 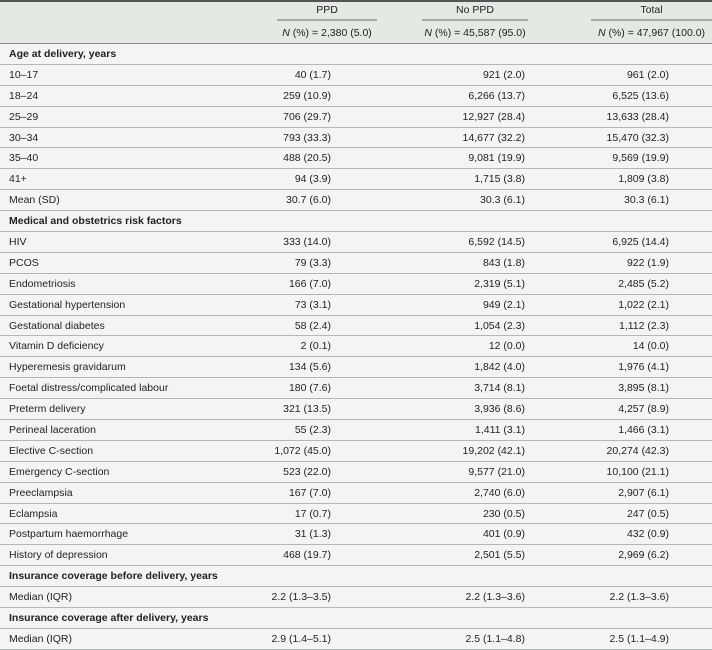 I want to click on table-row: Mean (SD) 30.7 (6.0) 30.3 (6.1) 30.3 (6.1), so click(x=356, y=200).